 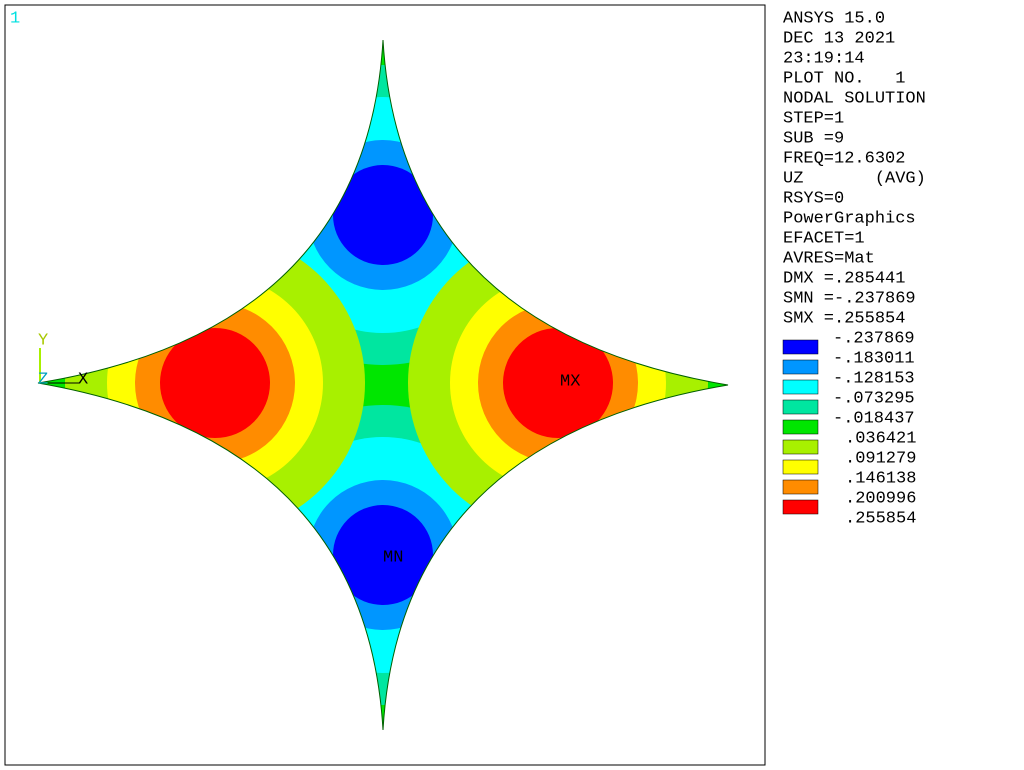 I want to click on legend-label: -.128153, so click(x=874, y=378).